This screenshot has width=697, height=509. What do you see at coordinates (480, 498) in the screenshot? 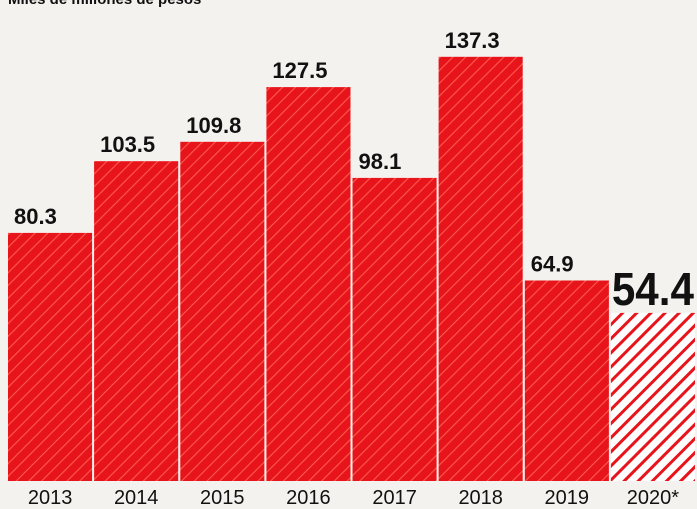
I see `x-tick-label-2018: 2018` at bounding box center [480, 498].